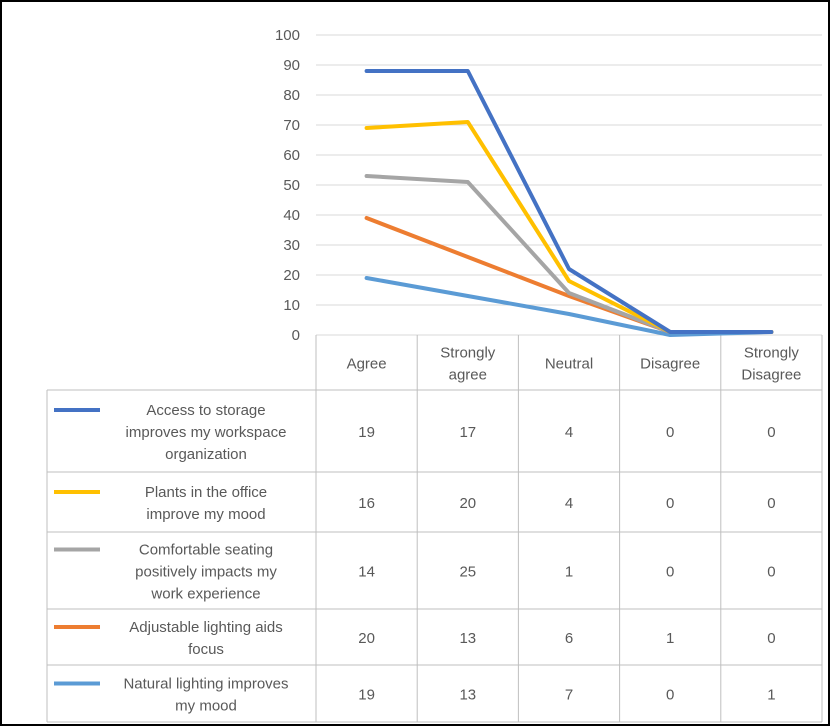  What do you see at coordinates (205, 684) in the screenshot?
I see `series-label: Natural lighting improves` at bounding box center [205, 684].